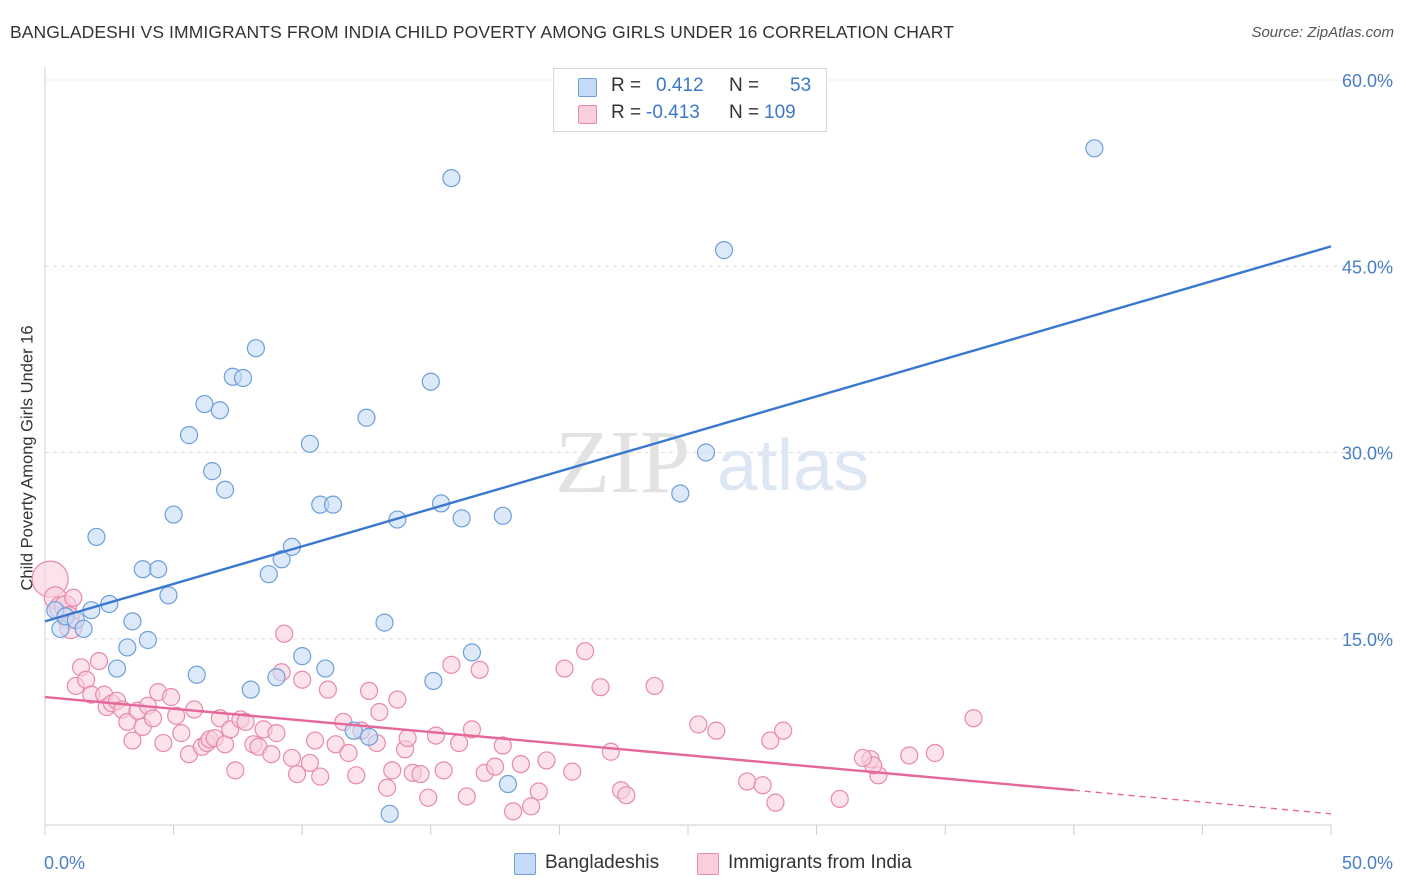  Describe the element at coordinates (1367, 454) in the screenshot. I see `y-tick-label: 30.0%` at that location.